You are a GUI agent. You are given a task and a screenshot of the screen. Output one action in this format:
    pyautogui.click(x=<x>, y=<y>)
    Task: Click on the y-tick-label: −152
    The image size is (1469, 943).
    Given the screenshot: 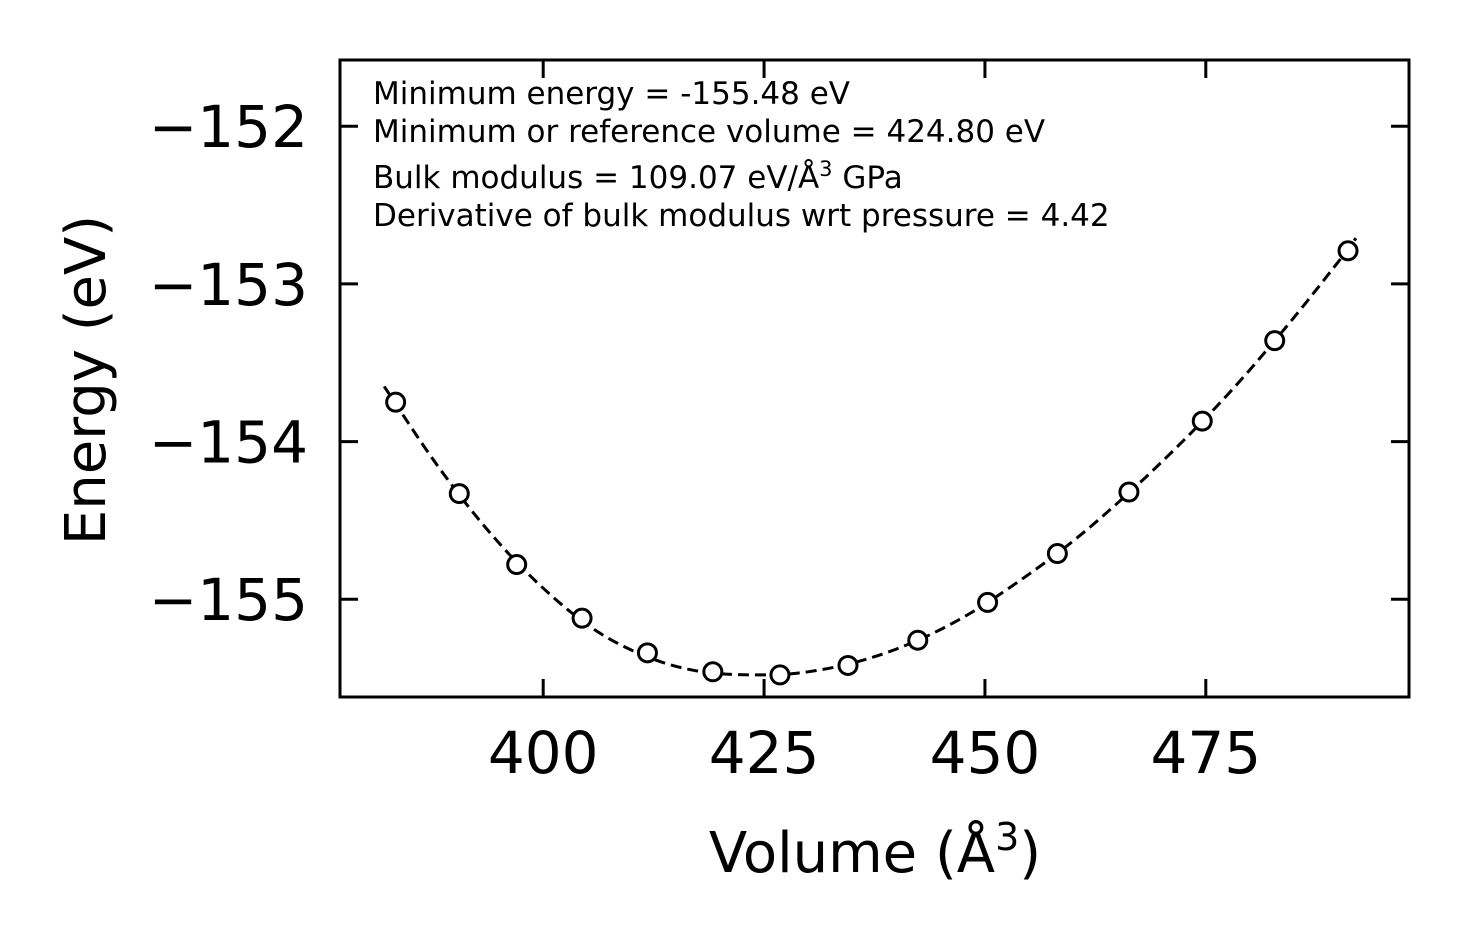 What is the action you would take?
    pyautogui.click(x=228, y=127)
    